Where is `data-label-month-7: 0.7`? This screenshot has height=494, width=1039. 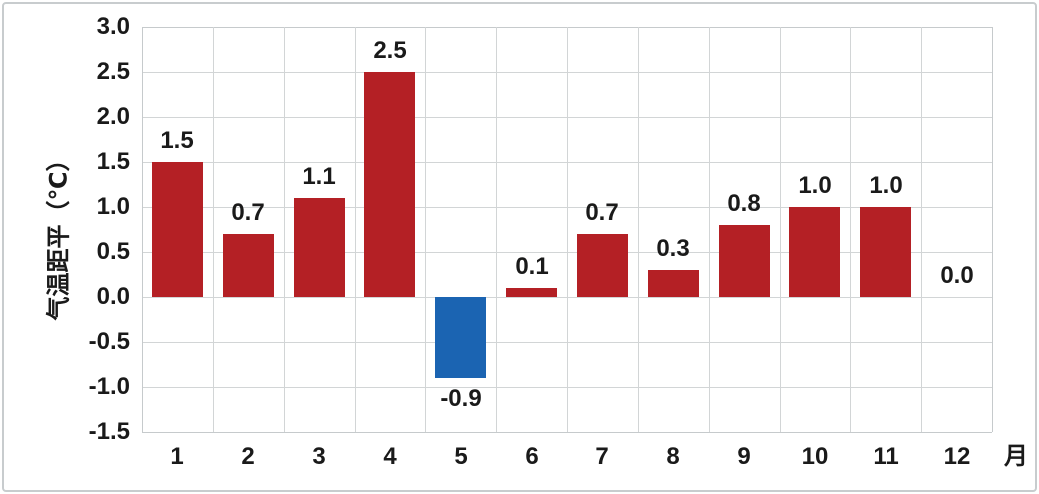
data-label-month-7: 0.7 is located at coordinates (602, 212).